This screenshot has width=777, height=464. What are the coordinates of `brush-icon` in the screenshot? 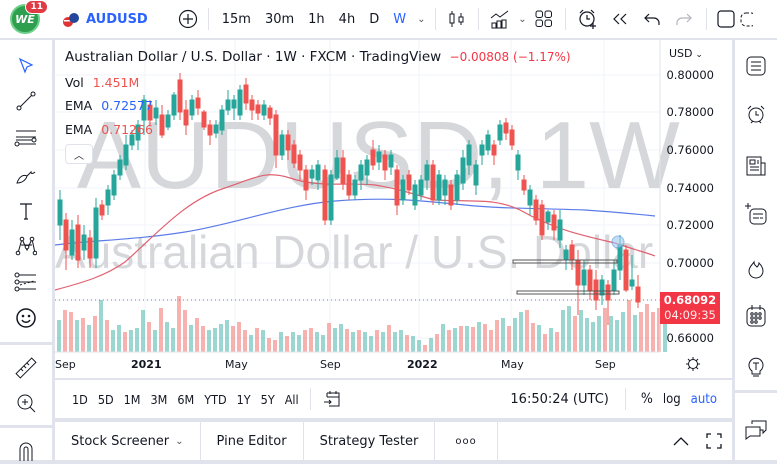 It's located at (26, 175).